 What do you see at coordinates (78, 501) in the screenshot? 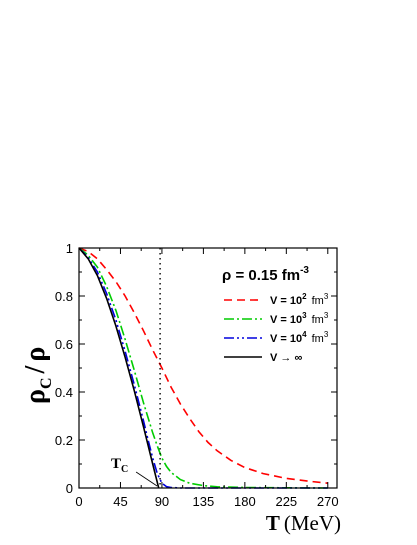
I see `x-tick-label: 0` at bounding box center [78, 501].